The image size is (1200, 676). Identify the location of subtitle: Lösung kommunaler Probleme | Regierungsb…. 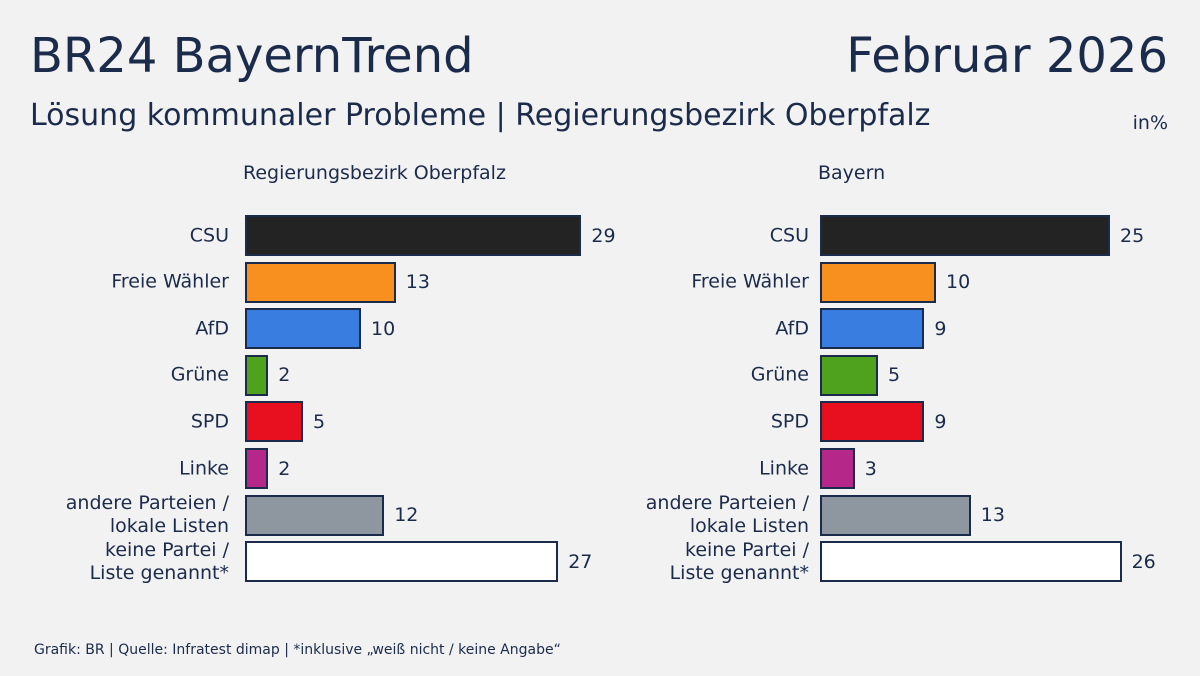
(480, 115).